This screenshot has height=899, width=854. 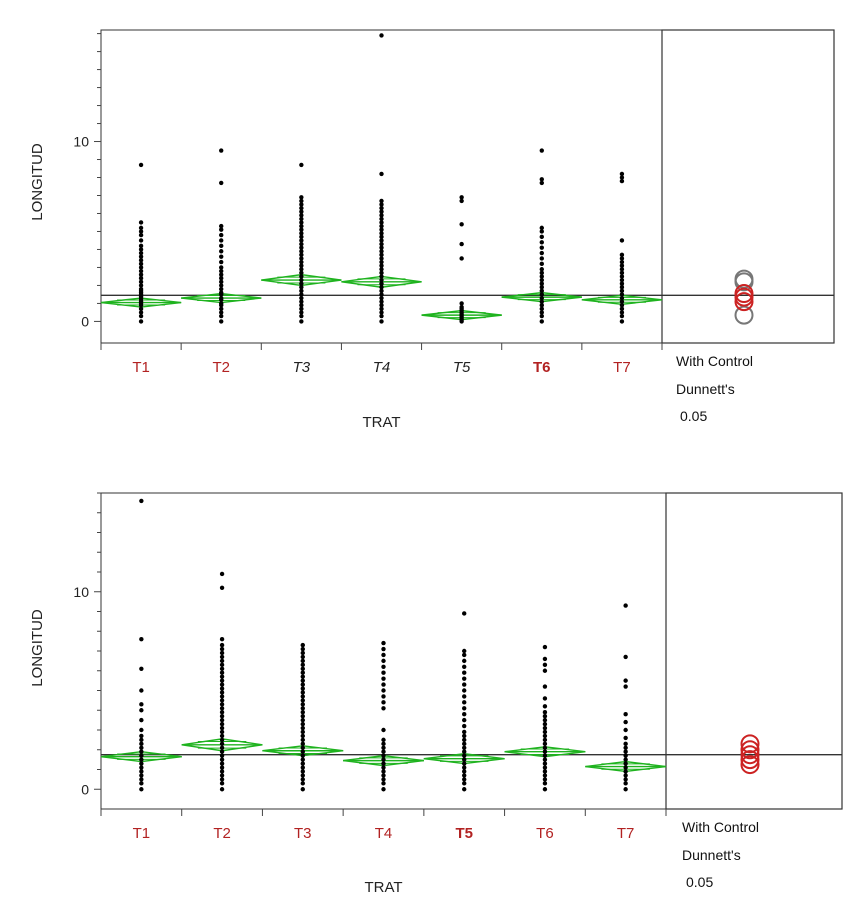 What do you see at coordinates (744, 302) in the screenshot?
I see `comparison-circle-red` at bounding box center [744, 302].